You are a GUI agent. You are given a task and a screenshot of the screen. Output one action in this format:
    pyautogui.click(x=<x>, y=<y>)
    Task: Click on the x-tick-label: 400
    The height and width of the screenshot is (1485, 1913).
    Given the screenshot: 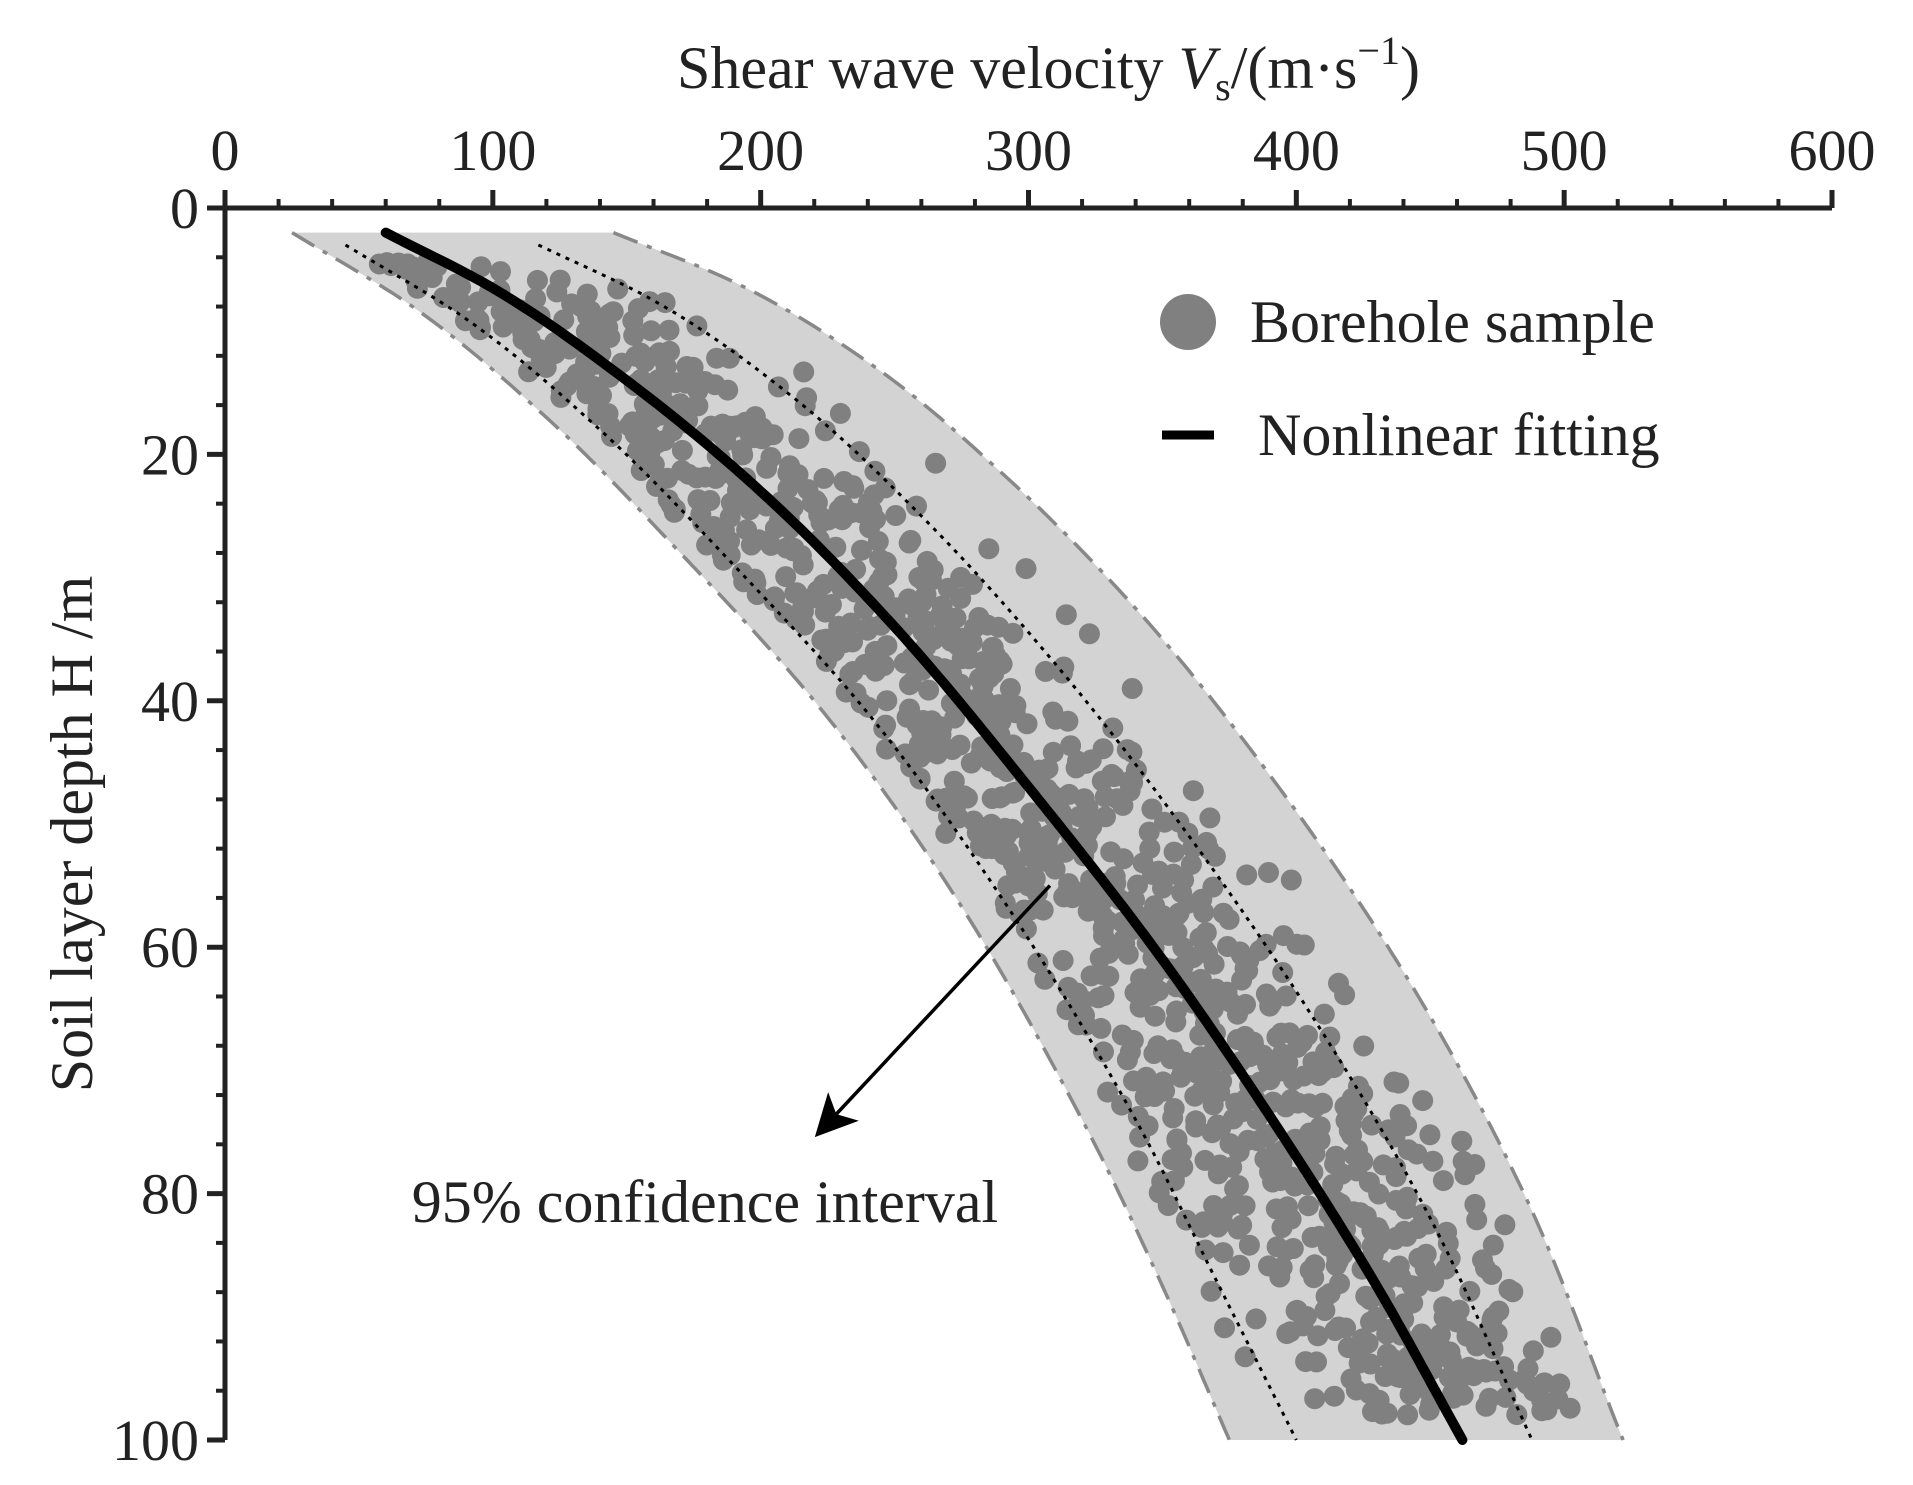 What is the action you would take?
    pyautogui.click(x=1296, y=150)
    